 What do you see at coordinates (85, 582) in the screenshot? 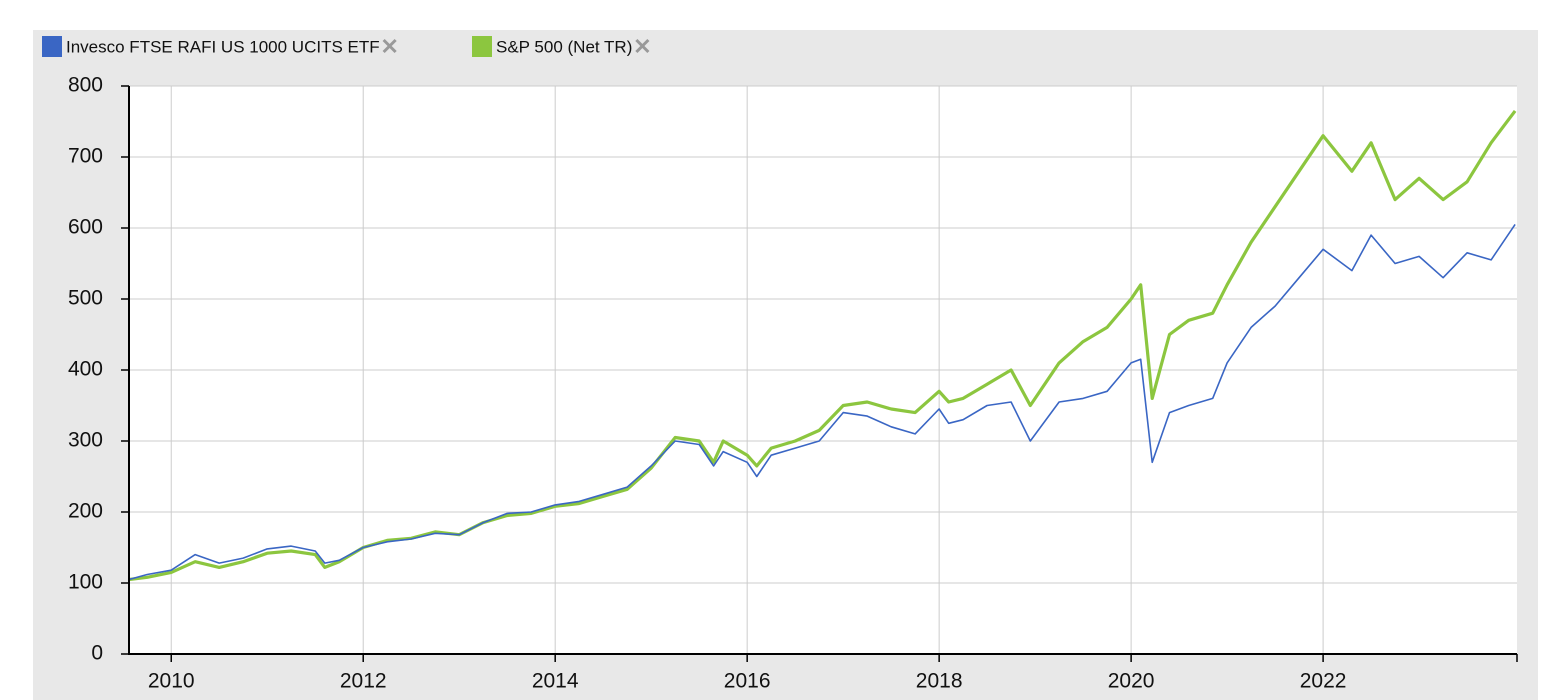
I see `y-tick-label: 100` at bounding box center [85, 582].